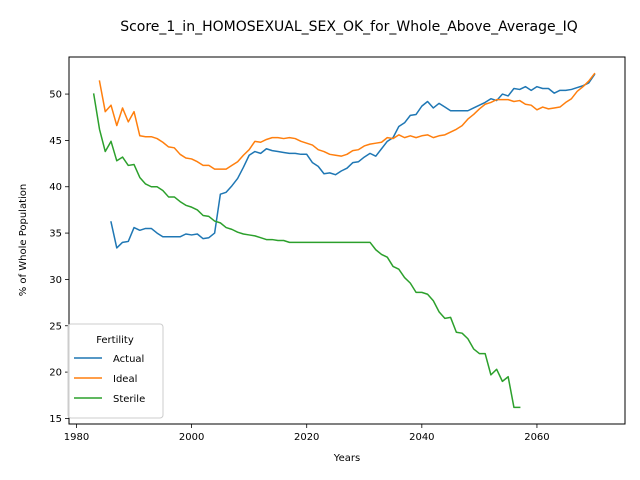 This screenshot has height=480, width=640. What do you see at coordinates (115, 340) in the screenshot?
I see `legend-title: Fertility` at bounding box center [115, 340].